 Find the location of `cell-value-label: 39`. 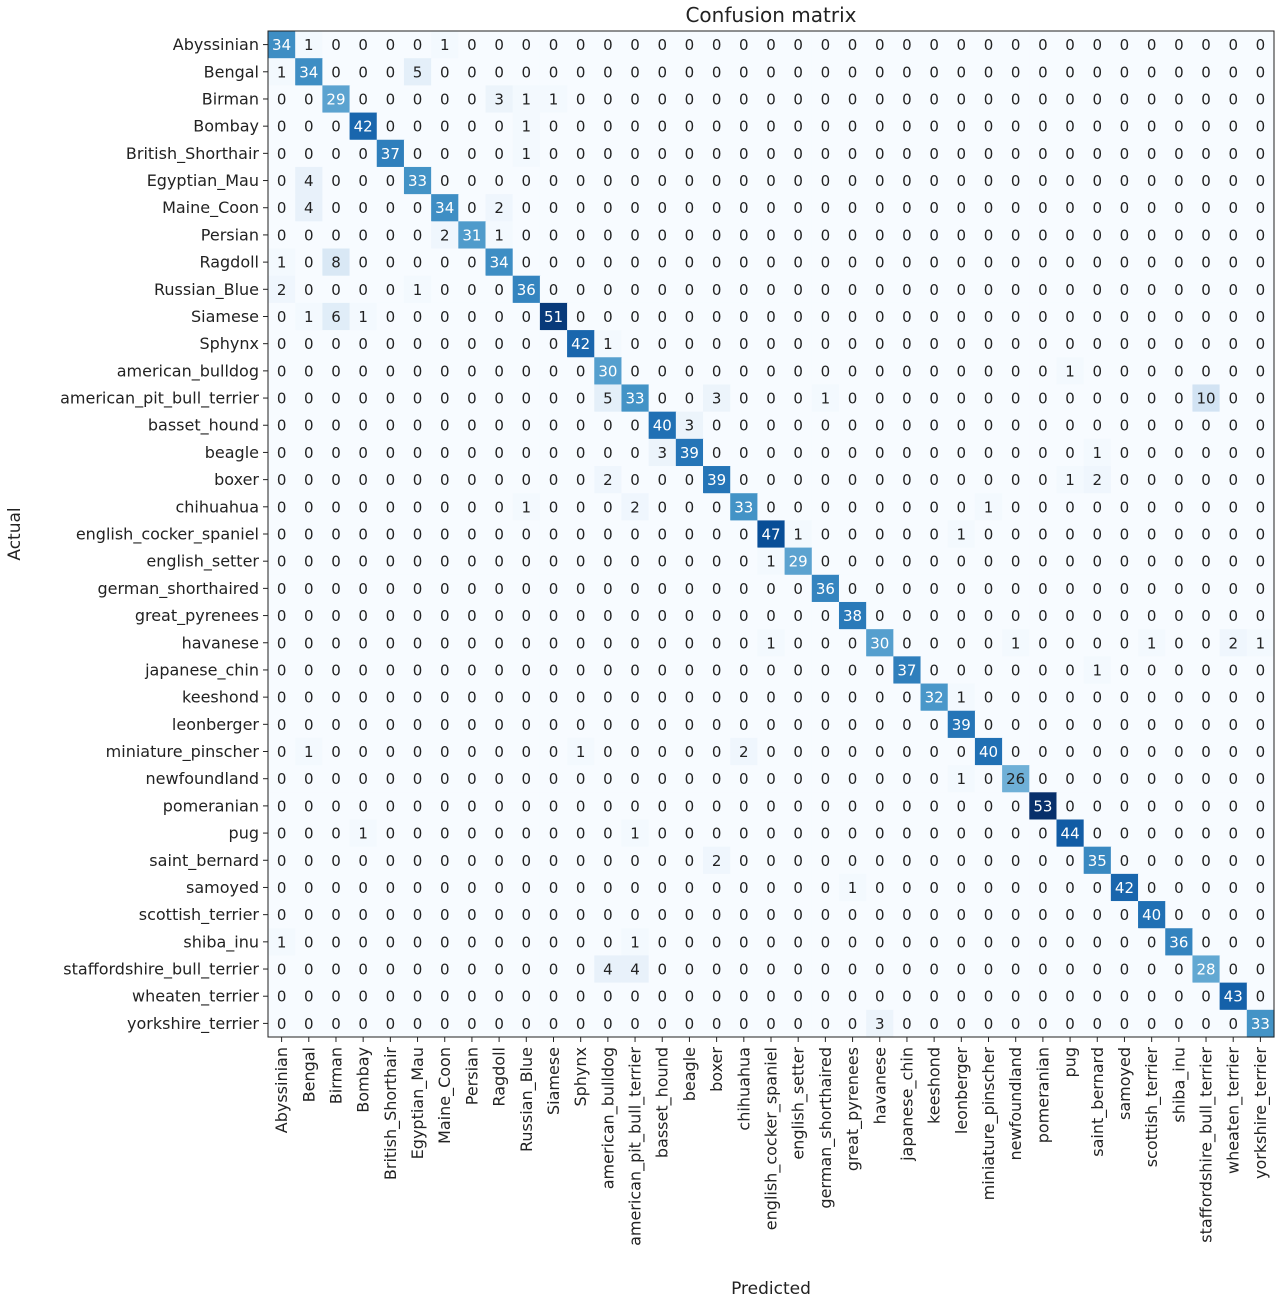

cell-value-label: 39 is located at coordinates (689, 453).